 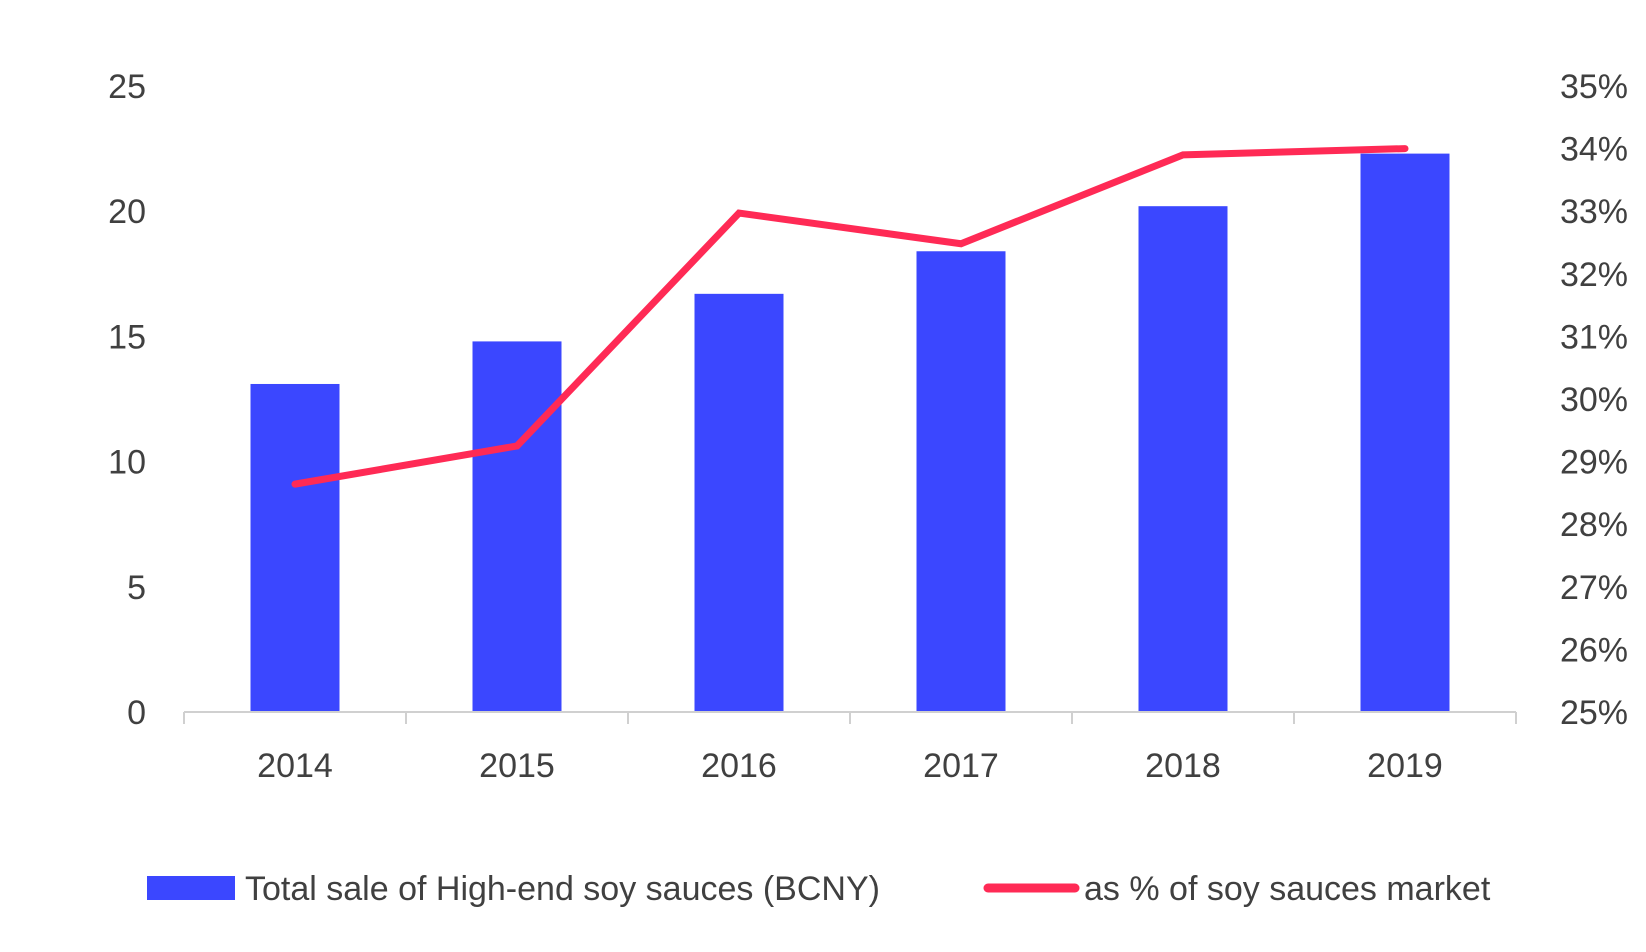 I want to click on right-y-axis: 25% 26% 27% 28% 29% 30% 31% 32% 33% 34% 35%, so click(x=1594, y=400).